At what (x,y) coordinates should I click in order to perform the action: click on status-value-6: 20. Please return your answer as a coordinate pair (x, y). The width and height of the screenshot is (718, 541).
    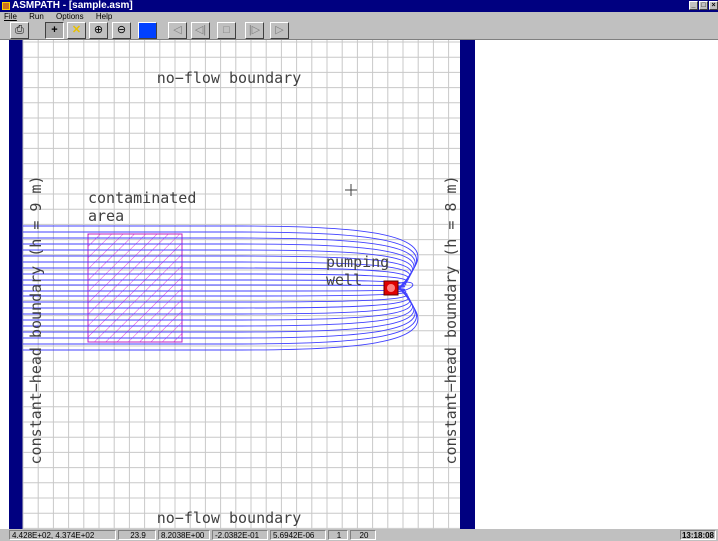
    Looking at the image, I should click on (363, 535).